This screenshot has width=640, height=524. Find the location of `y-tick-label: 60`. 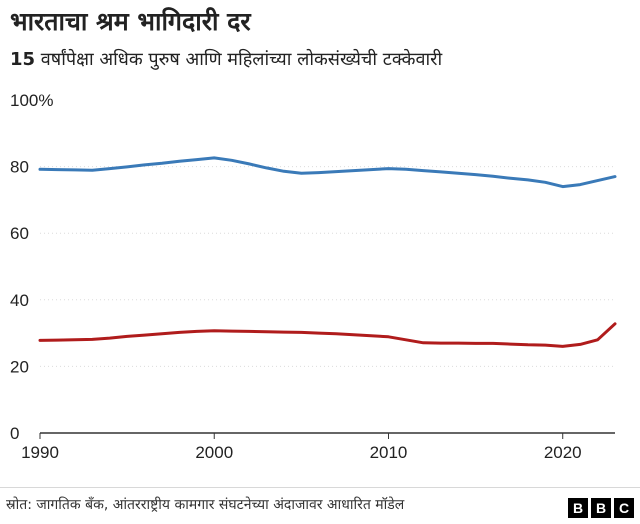

y-tick-label: 60 is located at coordinates (19, 233).